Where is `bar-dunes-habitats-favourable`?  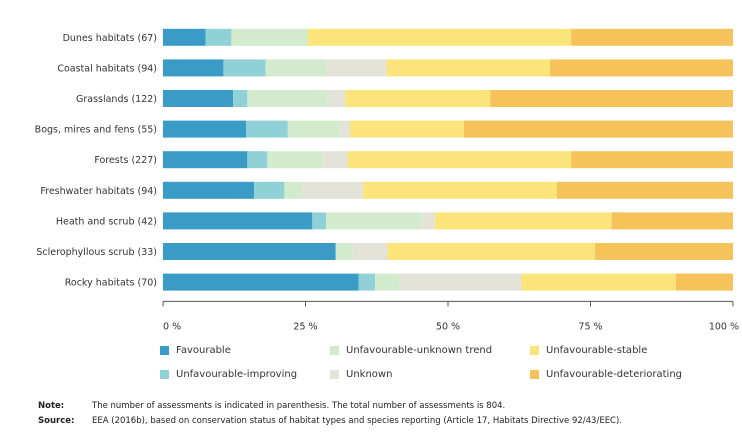 bar-dunes-habitats-favourable is located at coordinates (184, 37).